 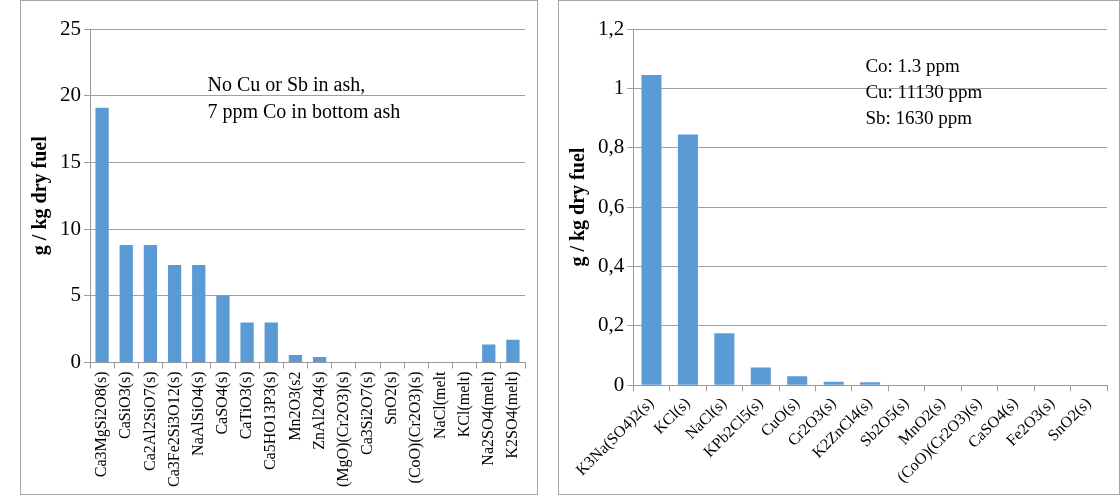 I want to click on y-tick-label: 20, so click(x=70, y=94).